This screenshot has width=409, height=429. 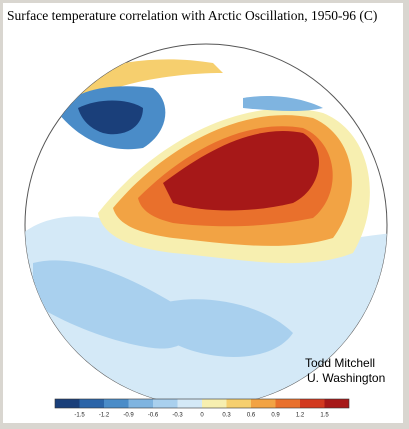 What do you see at coordinates (300, 416) in the screenshot?
I see `legend-tick-label: 1.2` at bounding box center [300, 416].